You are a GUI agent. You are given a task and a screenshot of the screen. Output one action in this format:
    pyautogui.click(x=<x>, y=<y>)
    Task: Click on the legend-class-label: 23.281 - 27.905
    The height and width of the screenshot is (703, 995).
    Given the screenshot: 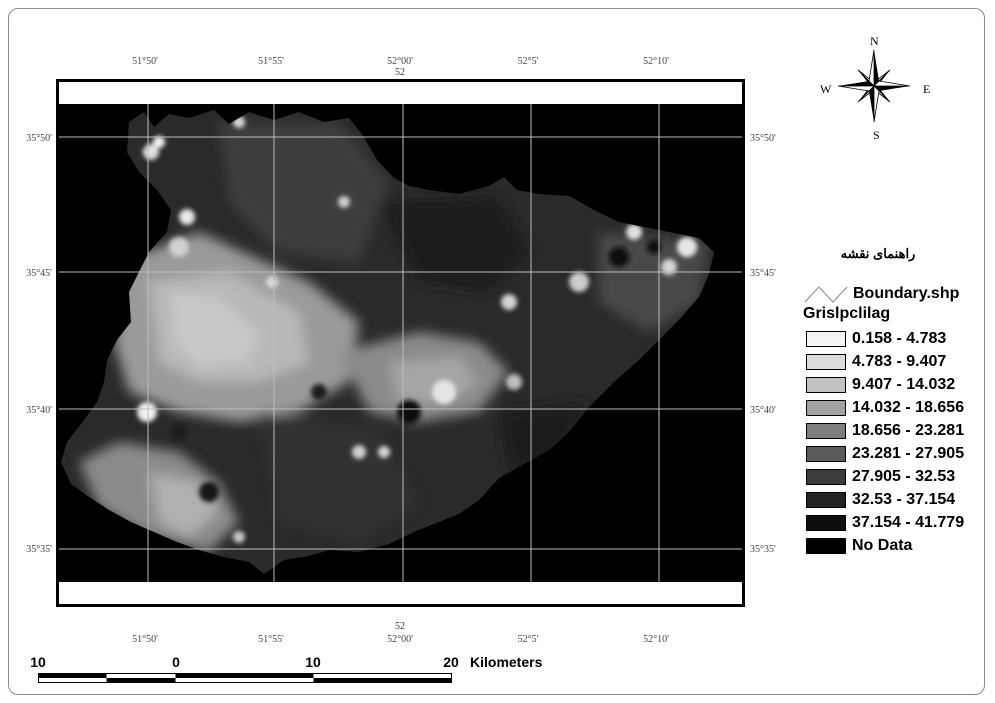 What is the action you would take?
    pyautogui.click(x=908, y=453)
    